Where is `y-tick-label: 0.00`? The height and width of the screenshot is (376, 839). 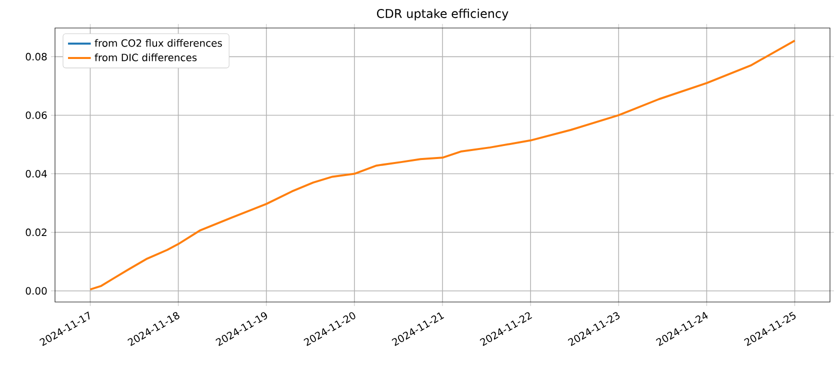
y-tick-label: 0.00 is located at coordinates (36, 291).